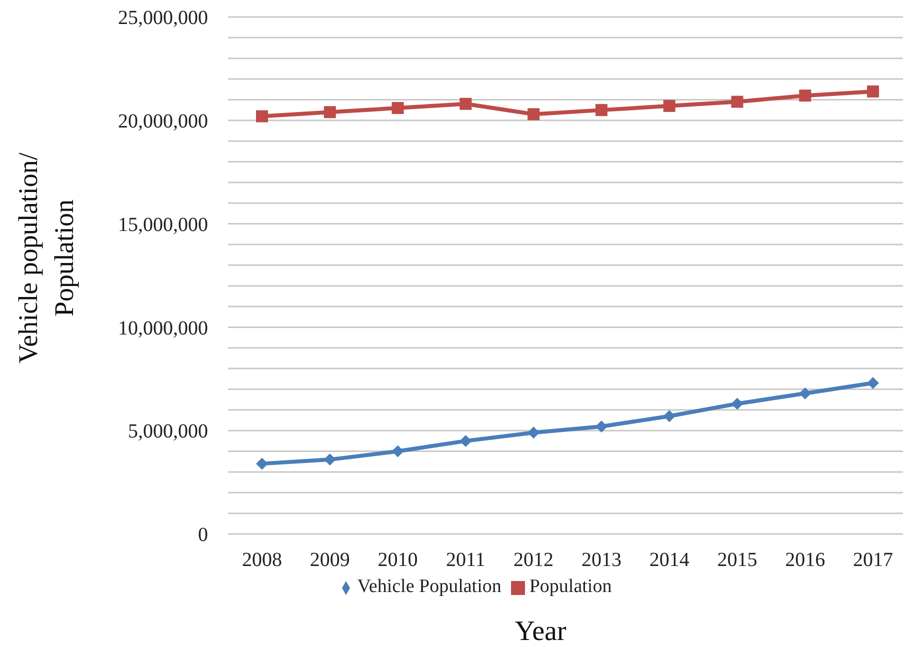 This screenshot has height=647, width=917. Describe the element at coordinates (203, 535) in the screenshot. I see `y-tick-label: 0` at that location.